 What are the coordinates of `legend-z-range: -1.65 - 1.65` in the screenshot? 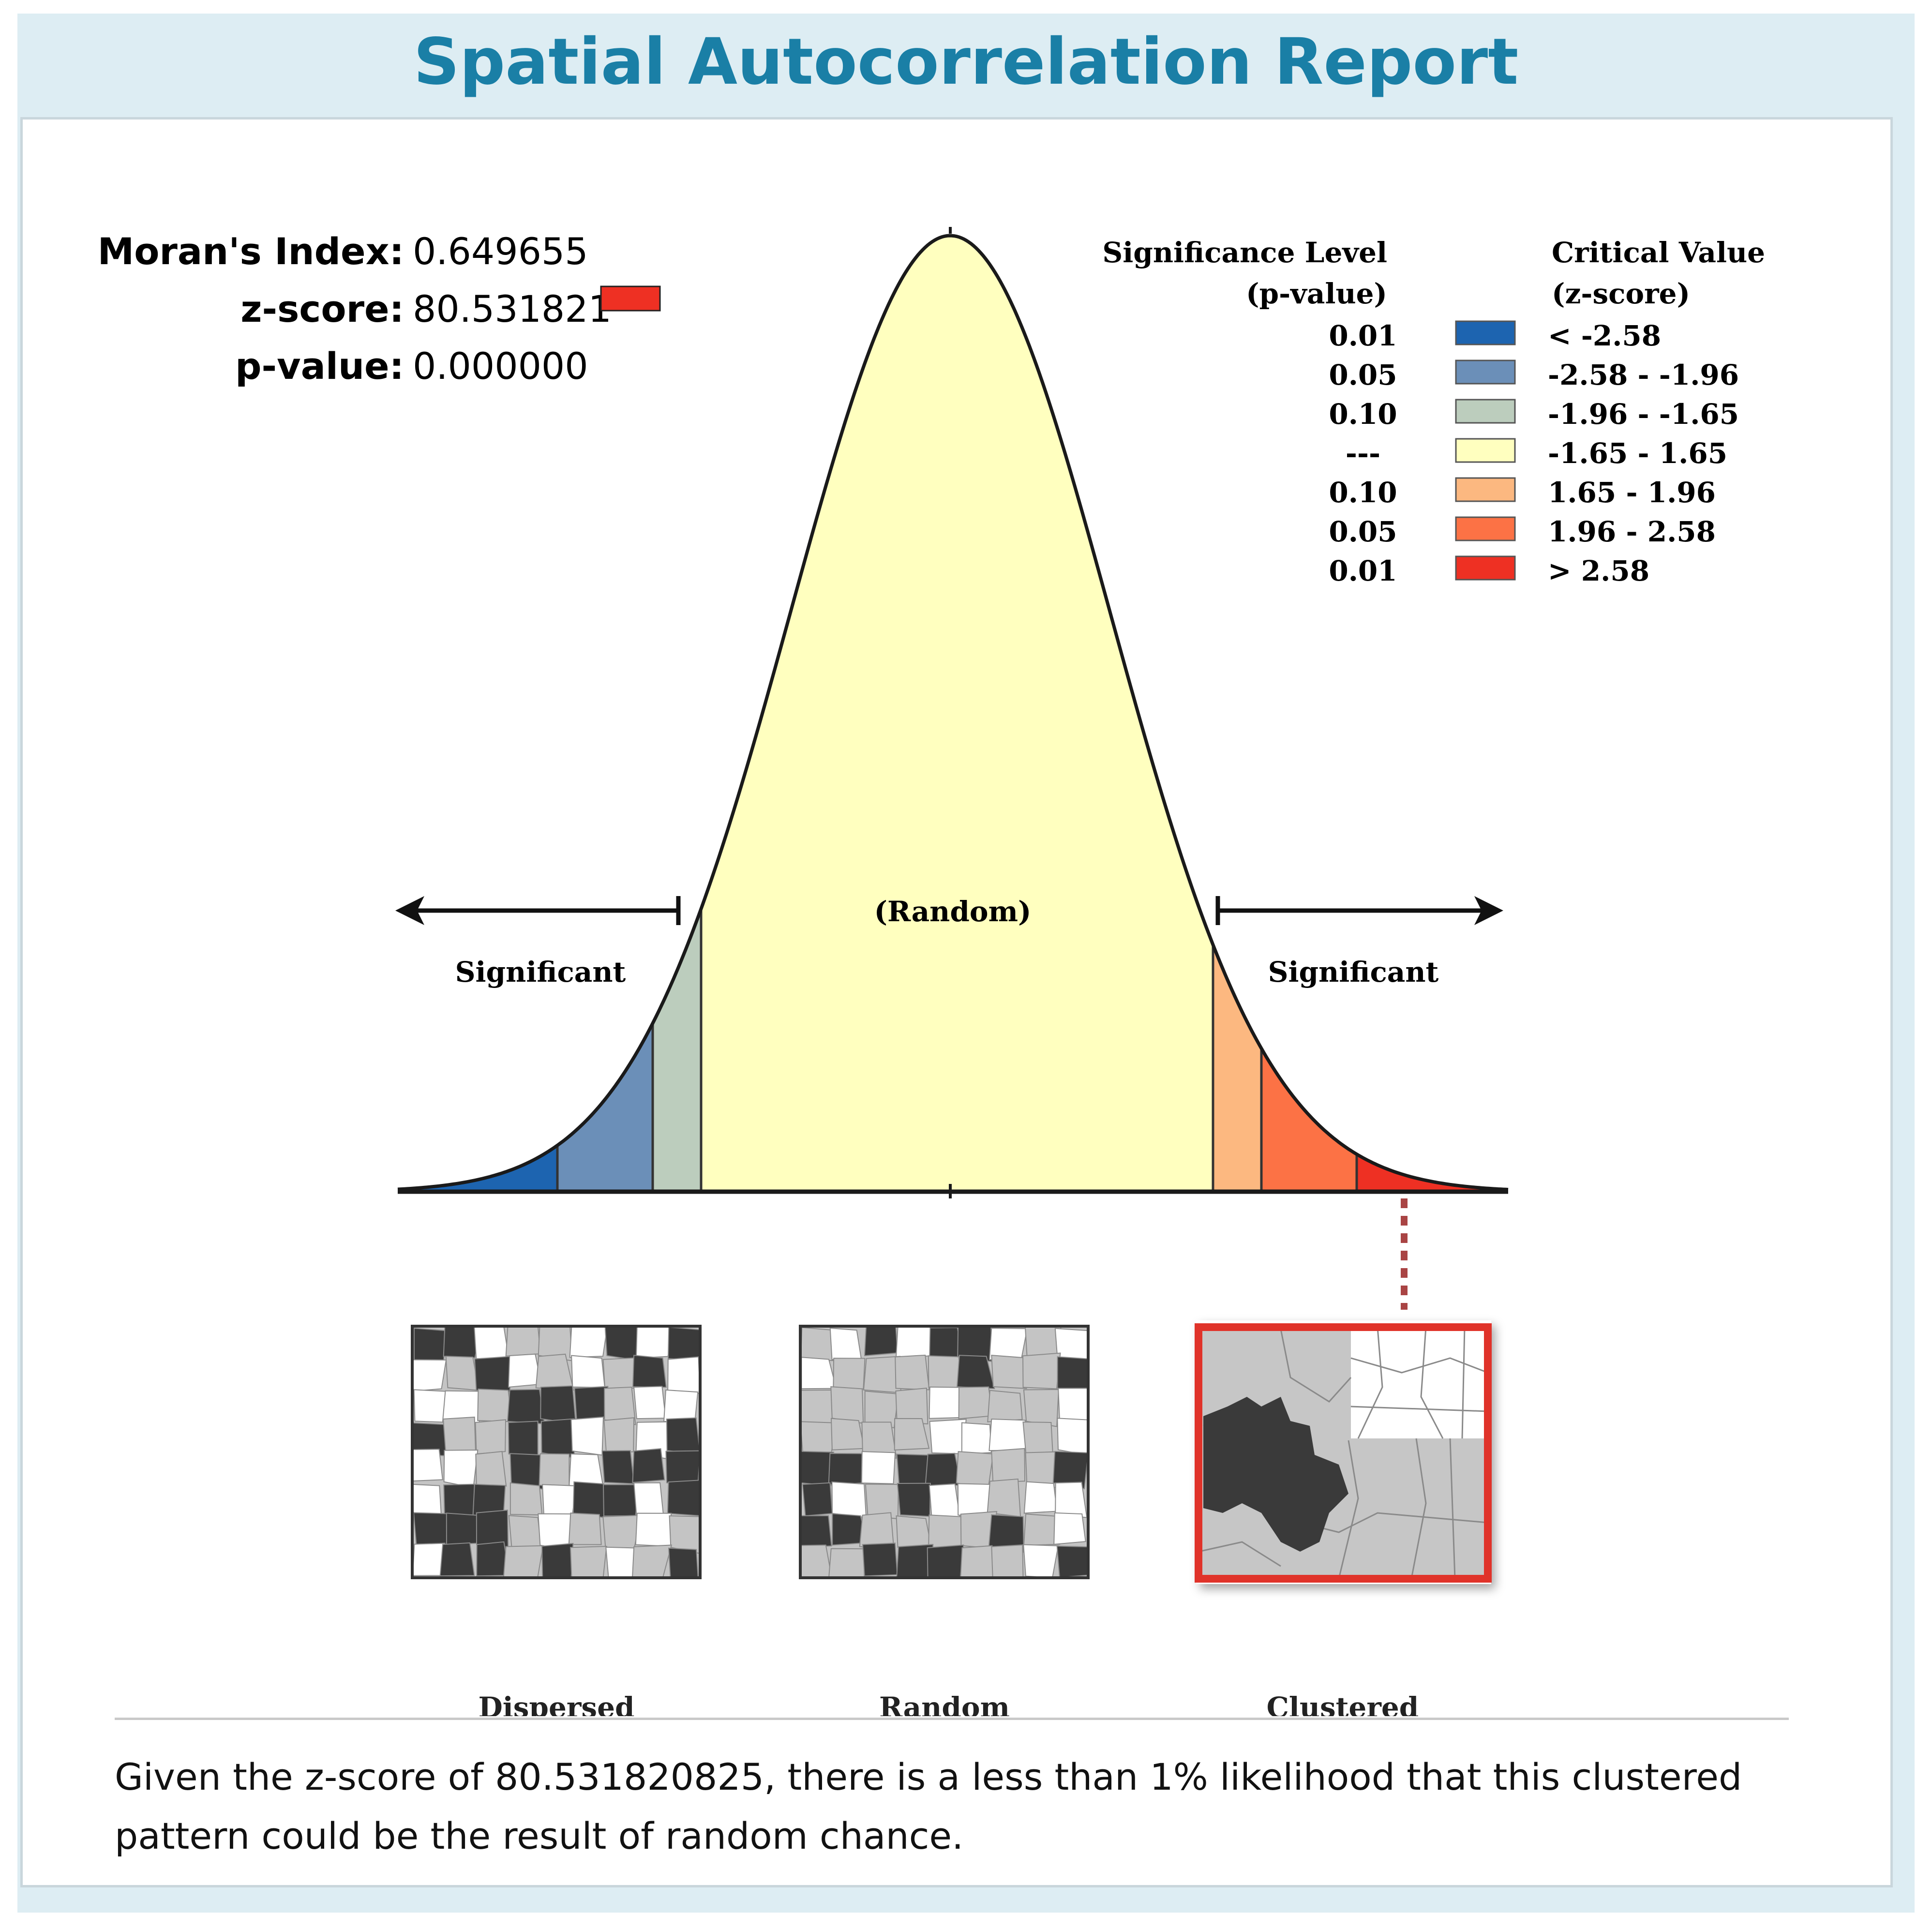 It's located at (1637, 453).